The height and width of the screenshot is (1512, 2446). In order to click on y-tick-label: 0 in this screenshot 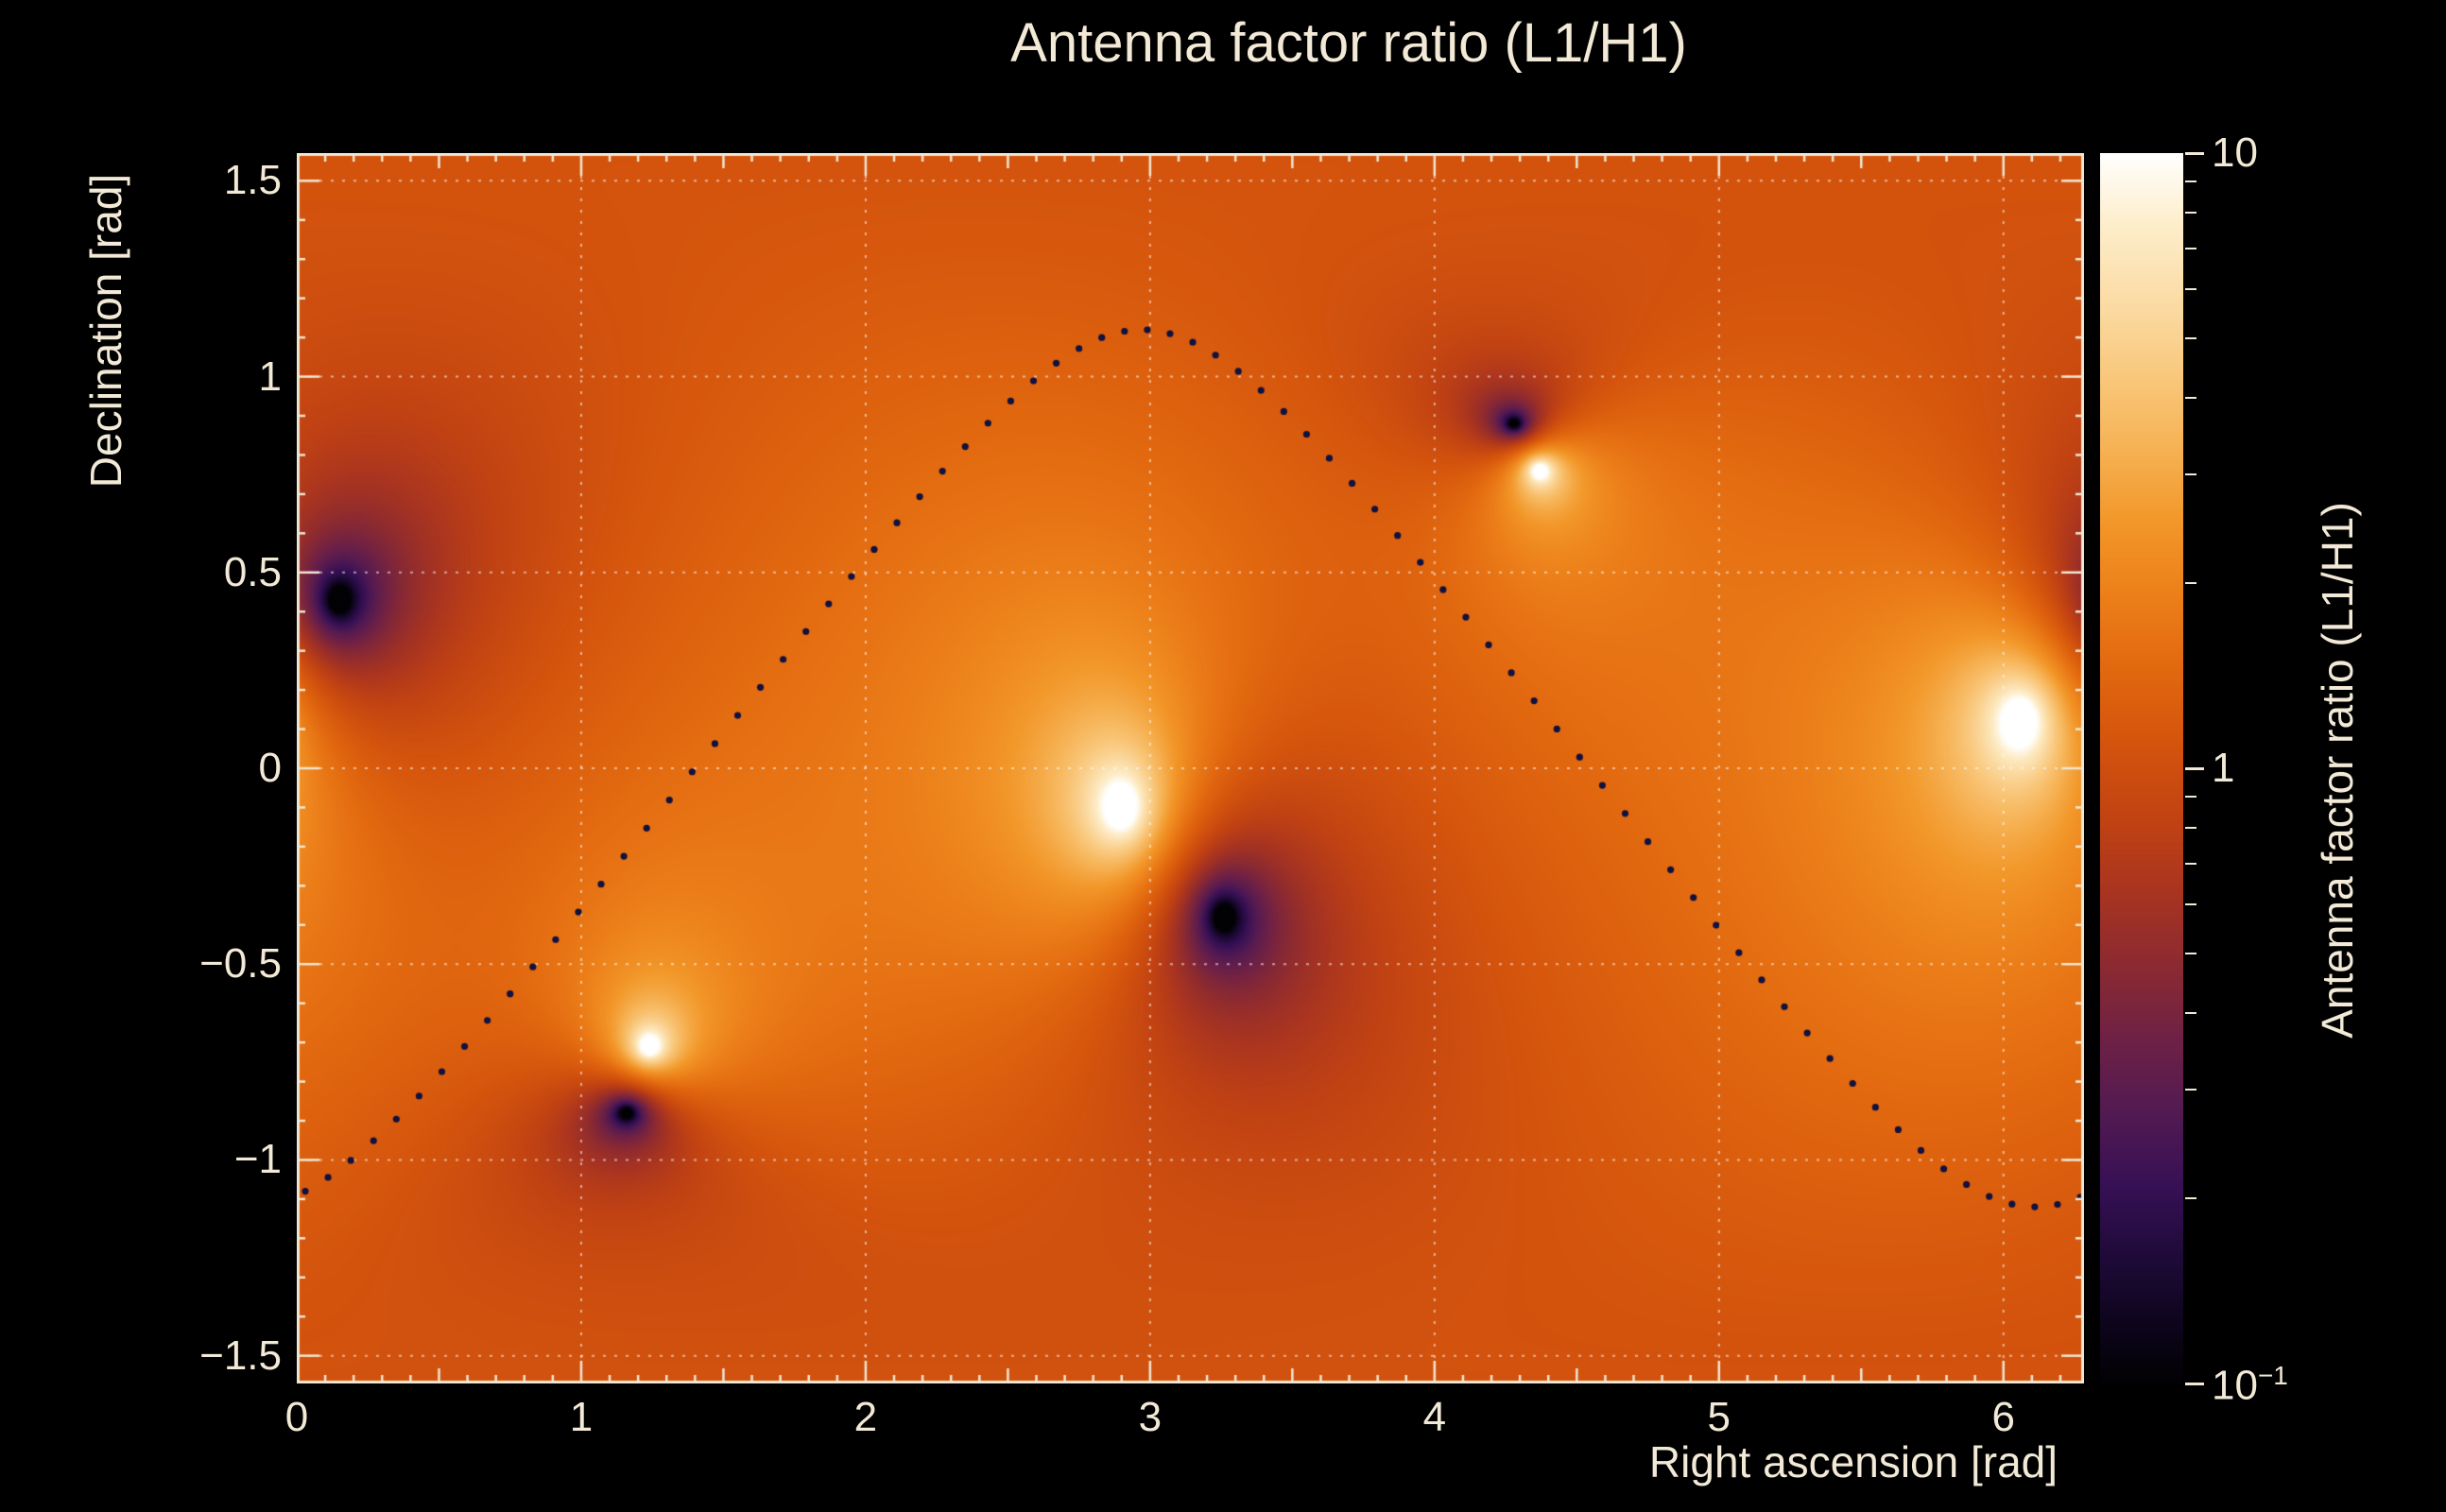, I will do `click(270, 768)`.